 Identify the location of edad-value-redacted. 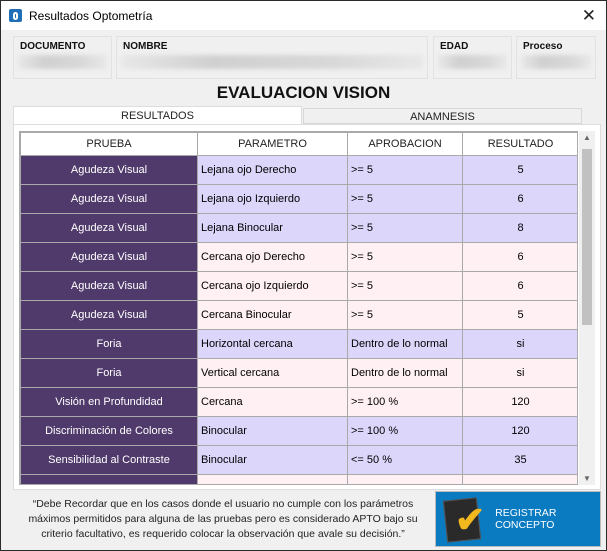
(472, 62).